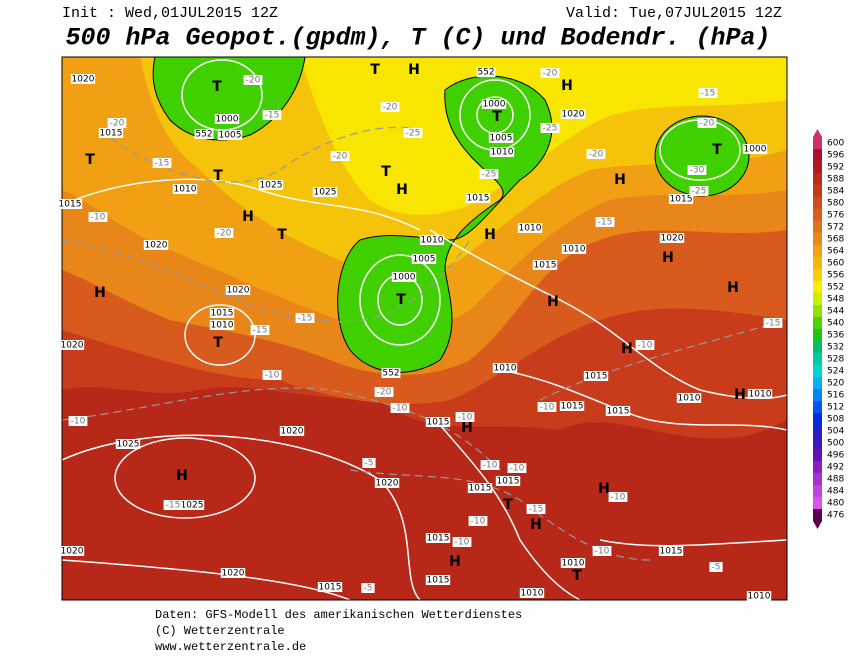 The height and width of the screenshot is (662, 850). What do you see at coordinates (835, 468) in the screenshot?
I see `colorbar-label: 492` at bounding box center [835, 468].